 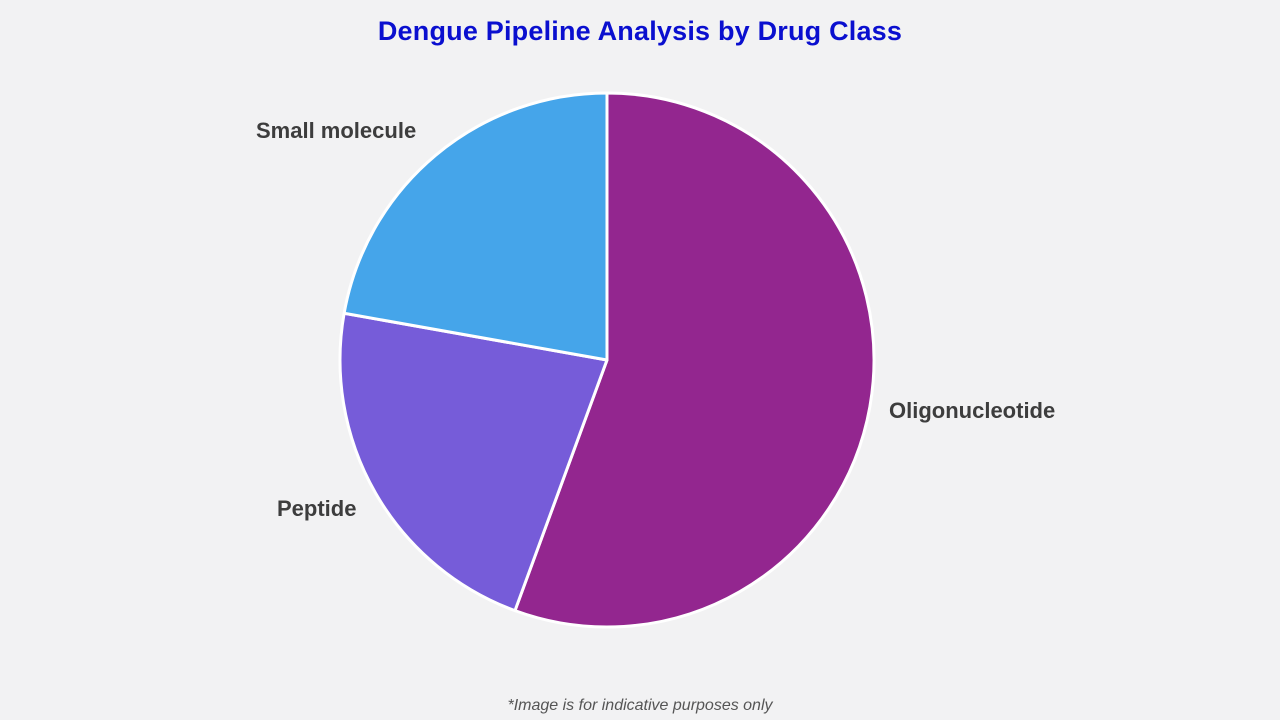 What do you see at coordinates (640, 31) in the screenshot?
I see `chart-title: Dengue Pipeline Analysis by Drug Class` at bounding box center [640, 31].